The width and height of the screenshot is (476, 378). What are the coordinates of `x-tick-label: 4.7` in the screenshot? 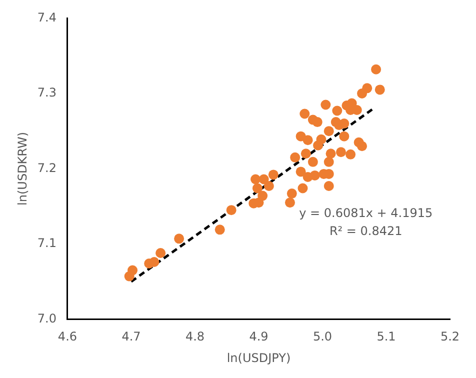 It's located at (131, 337).